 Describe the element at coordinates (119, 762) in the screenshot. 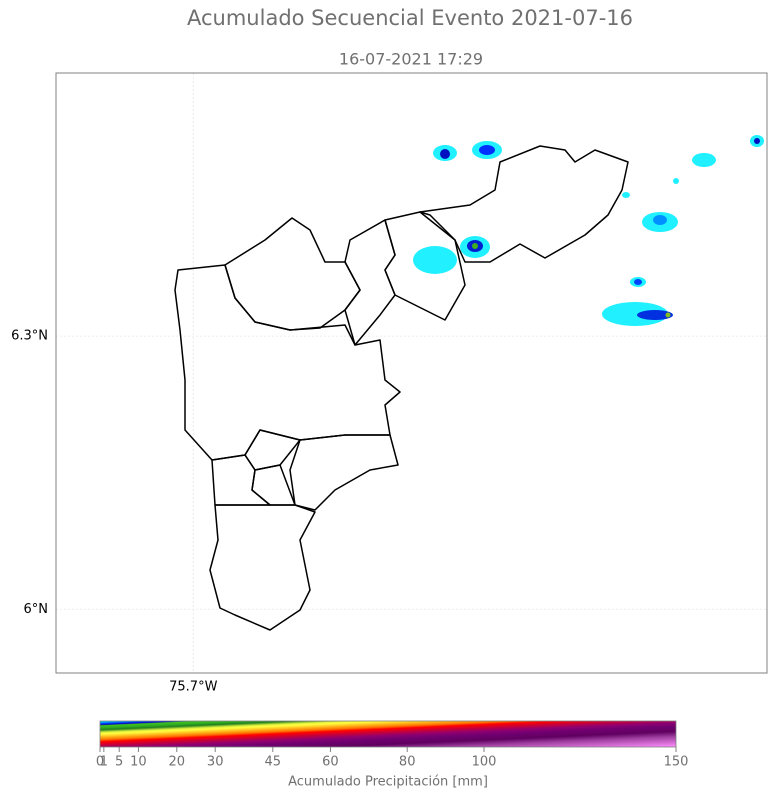

I see `colorbar-tick-label: 5` at that location.